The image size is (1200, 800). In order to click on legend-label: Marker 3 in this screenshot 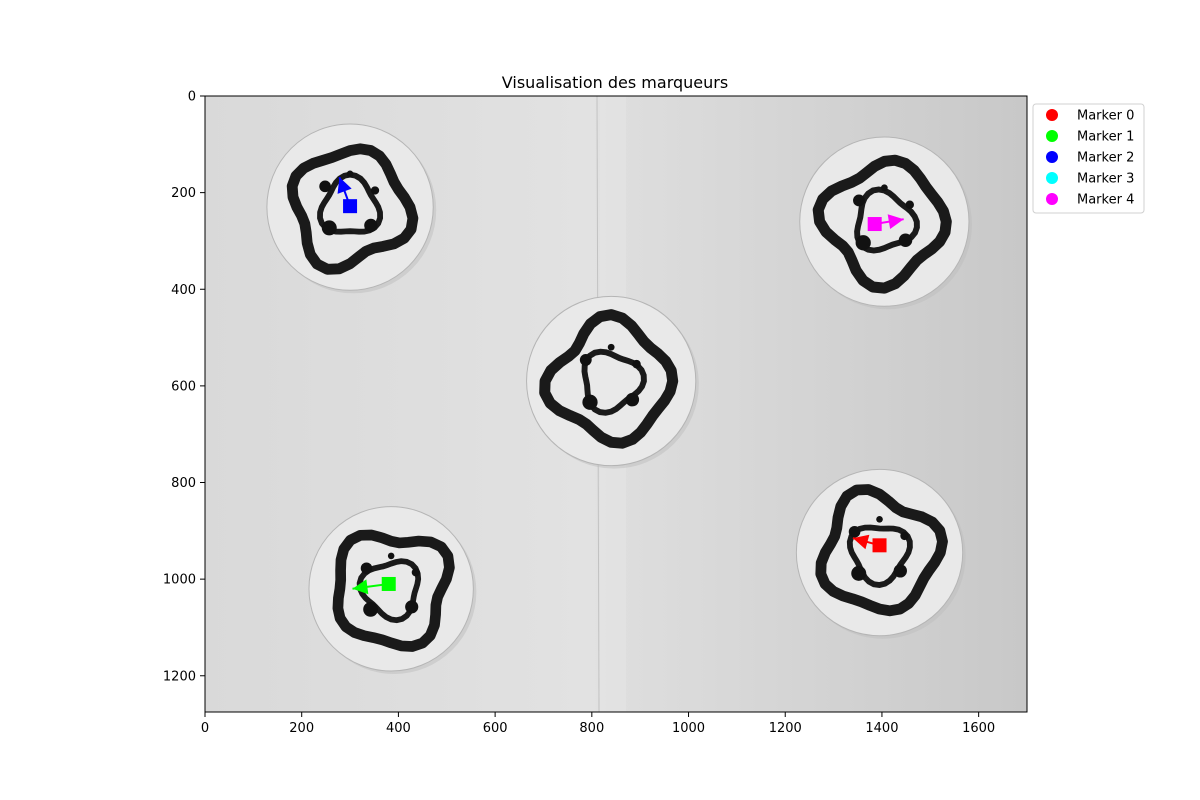, I will do `click(1105, 179)`.